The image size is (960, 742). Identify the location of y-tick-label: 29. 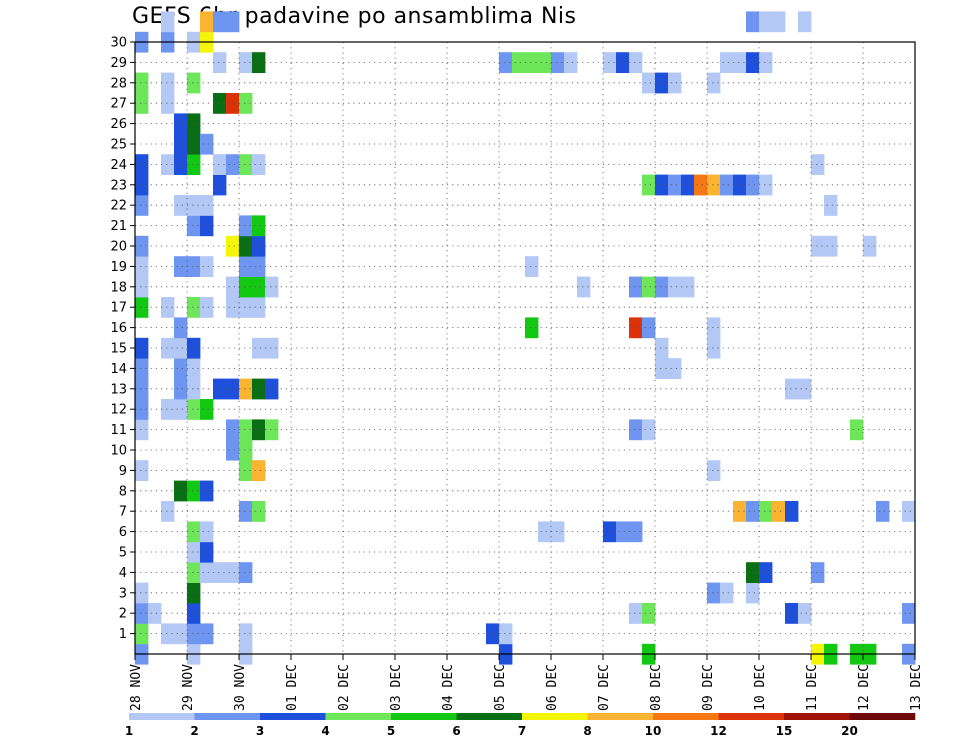
(118, 63).